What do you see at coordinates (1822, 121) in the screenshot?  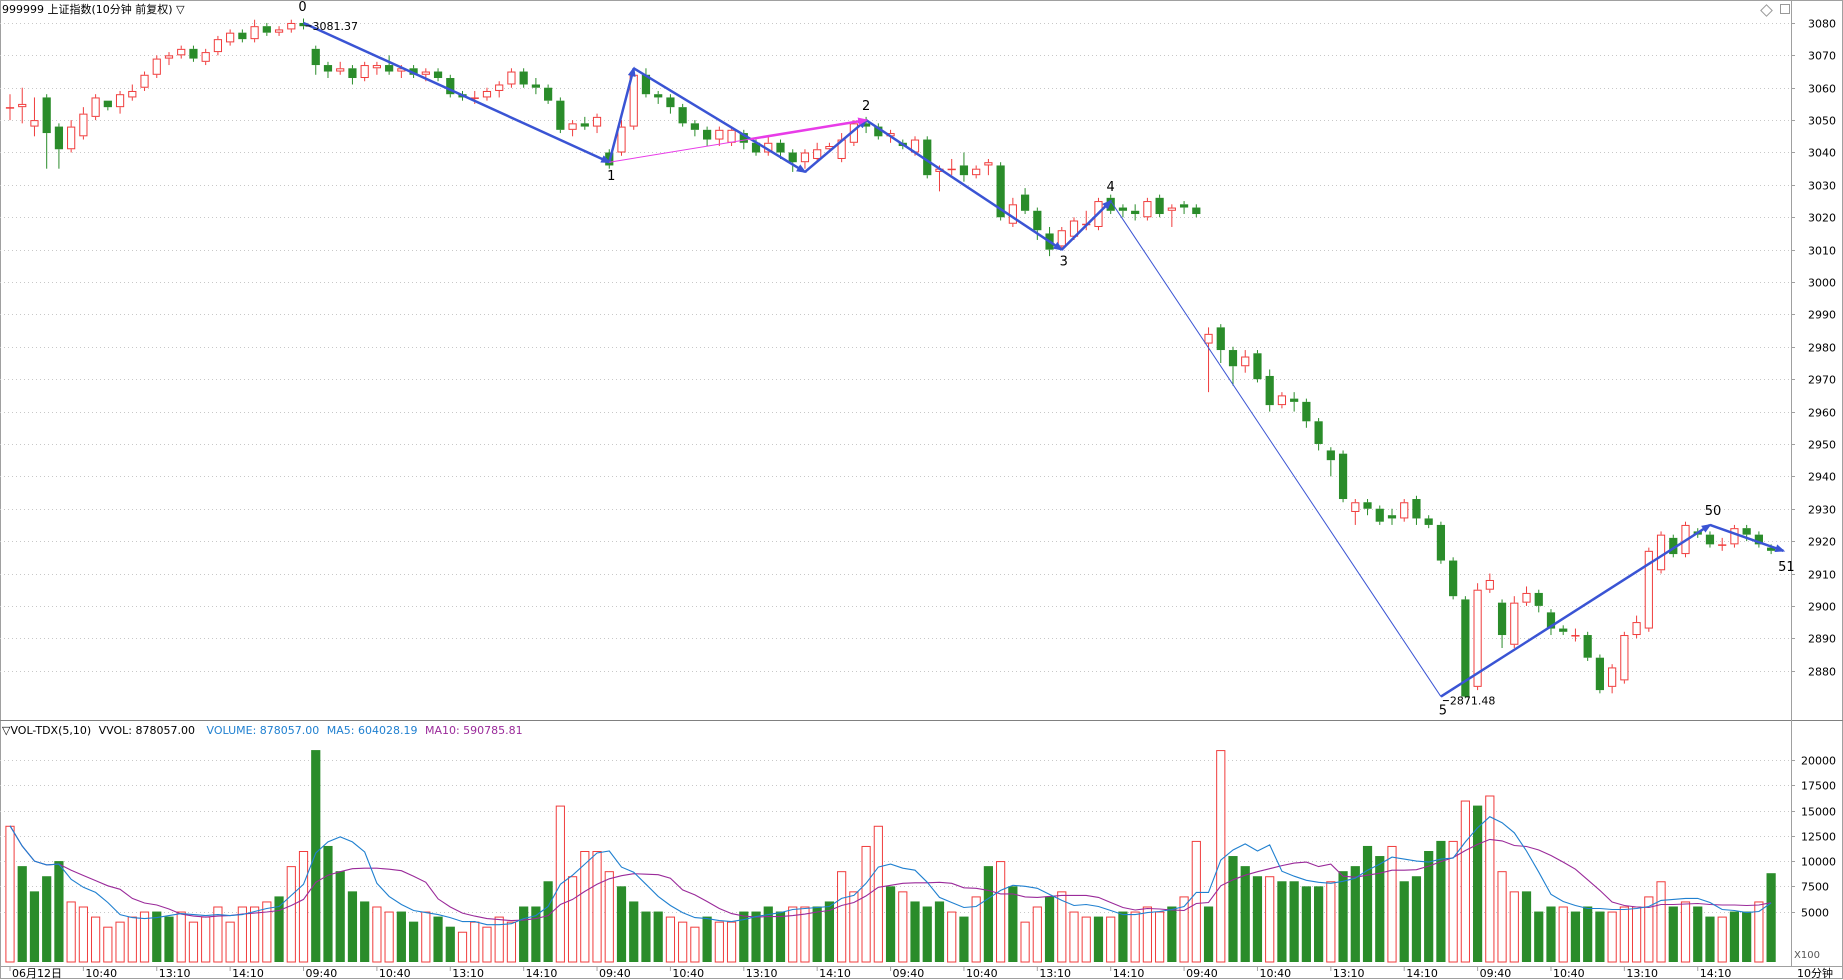 I see `price-tick-label: 3050` at bounding box center [1822, 121].